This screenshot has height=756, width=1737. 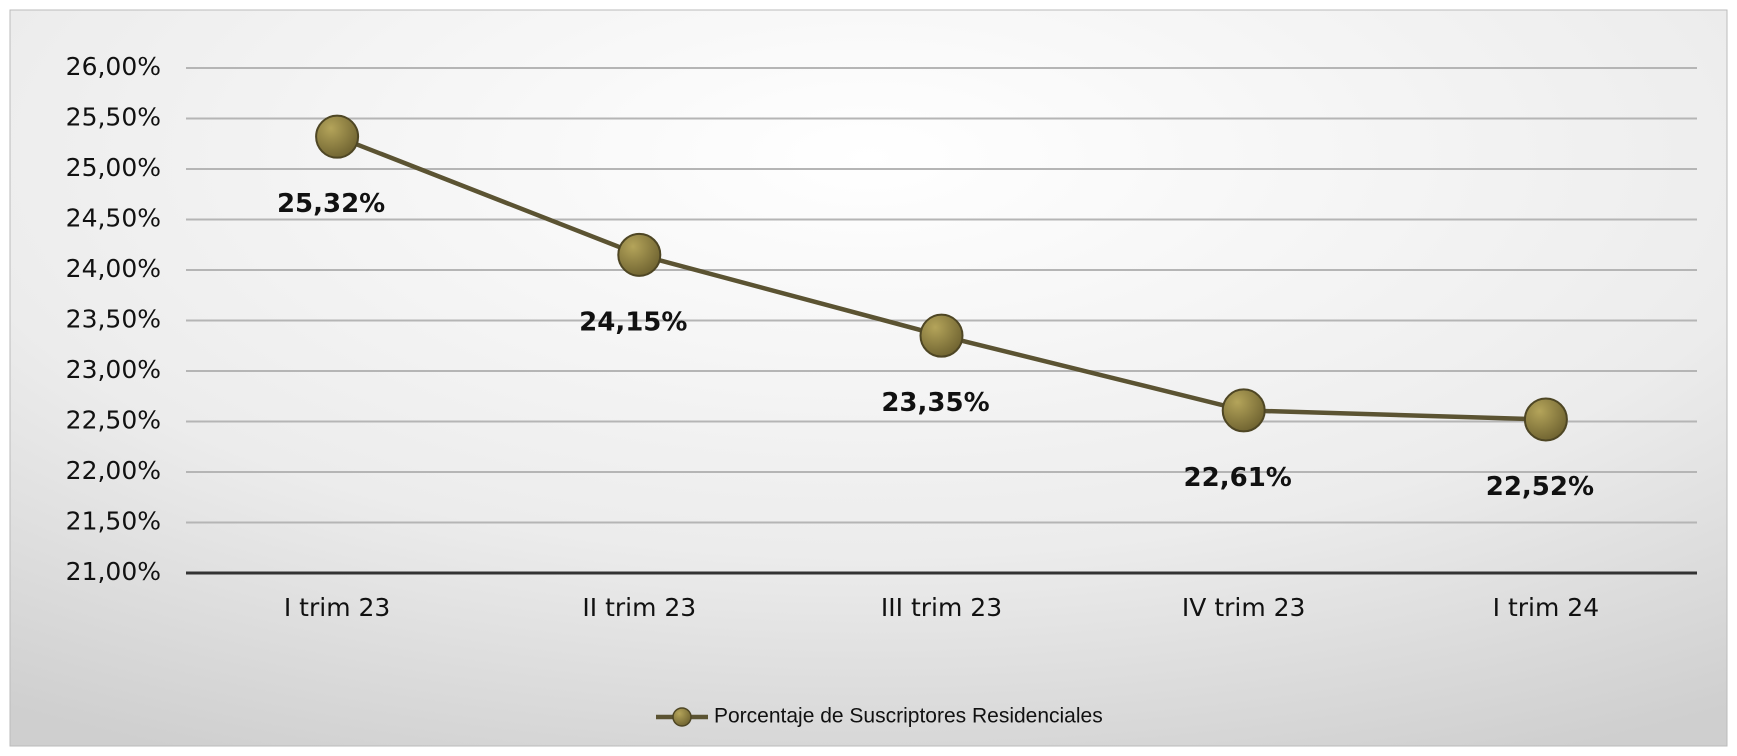 I want to click on data-label: 22,52%, so click(x=1540, y=487).